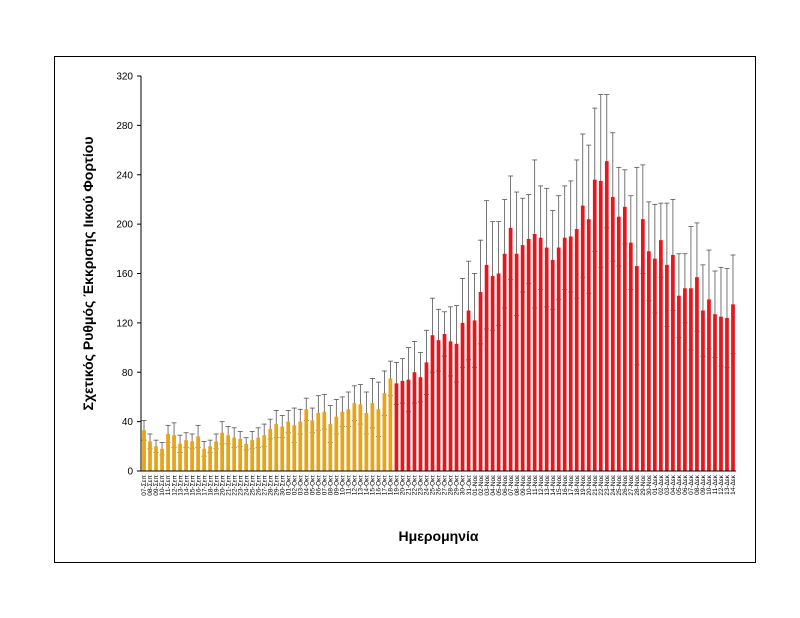 This screenshot has height=618, width=800. What do you see at coordinates (288, 485) in the screenshot?
I see `x-tick-label: 01-Οκτ` at bounding box center [288, 485].